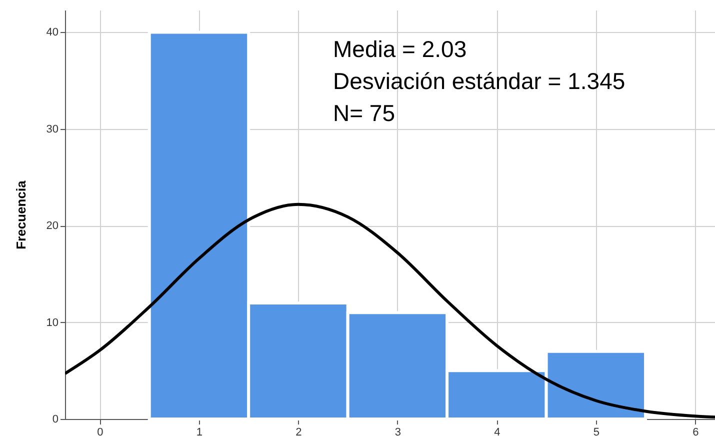 The image size is (715, 436). I want to click on annotation: Desviación estándar = 1.345, so click(479, 81).